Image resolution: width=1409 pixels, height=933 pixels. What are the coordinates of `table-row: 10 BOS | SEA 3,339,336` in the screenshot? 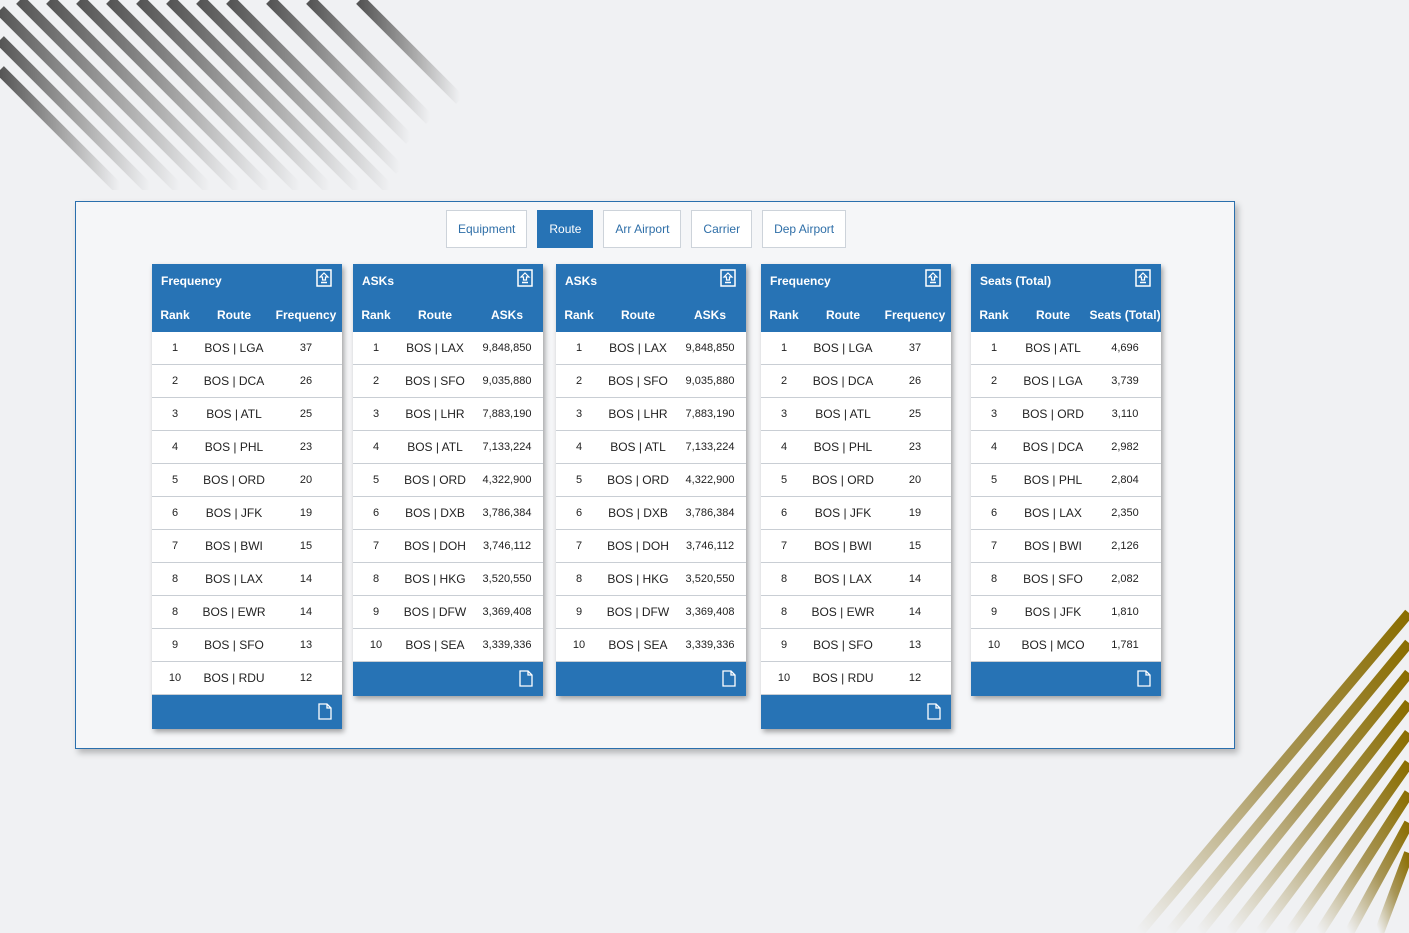 It's located at (651, 645).